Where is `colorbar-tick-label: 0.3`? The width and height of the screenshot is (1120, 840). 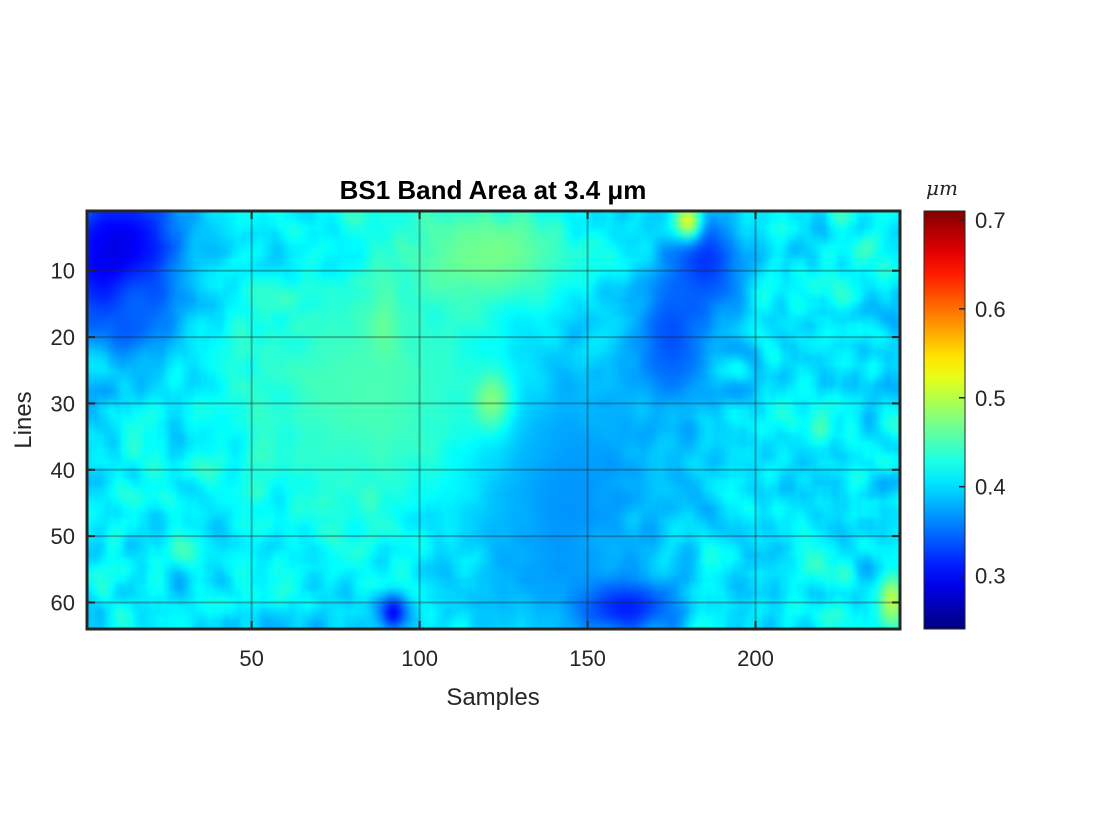
colorbar-tick-label: 0.3 is located at coordinates (990, 576).